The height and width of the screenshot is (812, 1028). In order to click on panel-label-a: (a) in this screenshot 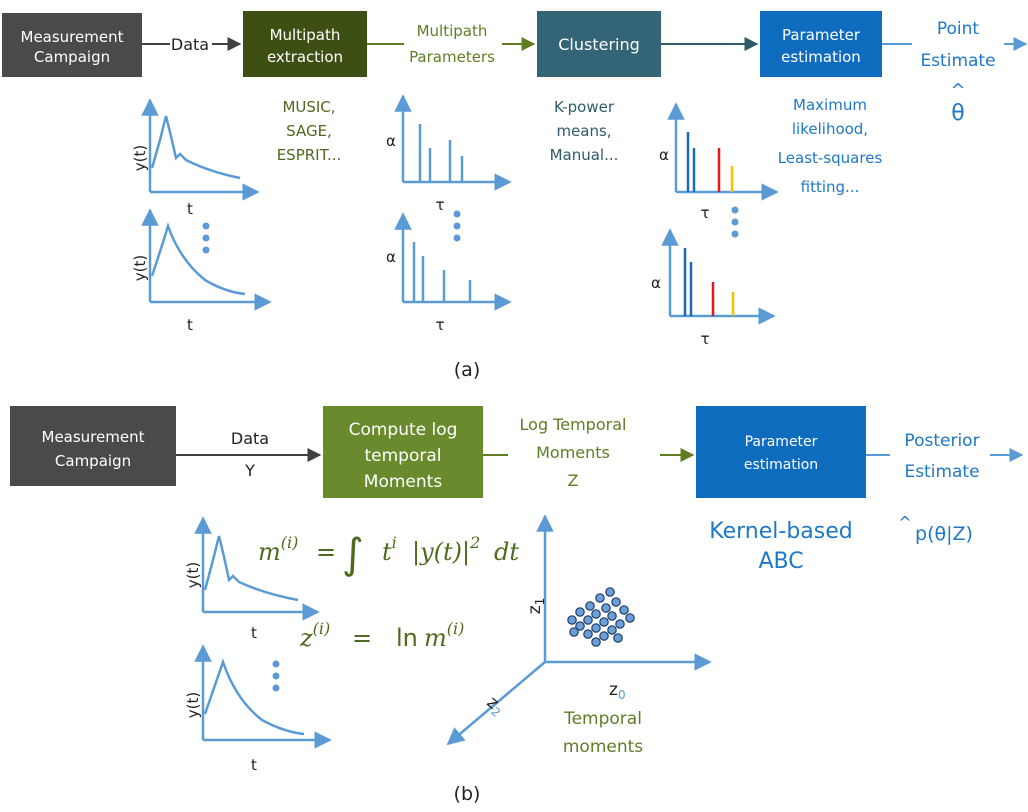, I will do `click(467, 370)`.